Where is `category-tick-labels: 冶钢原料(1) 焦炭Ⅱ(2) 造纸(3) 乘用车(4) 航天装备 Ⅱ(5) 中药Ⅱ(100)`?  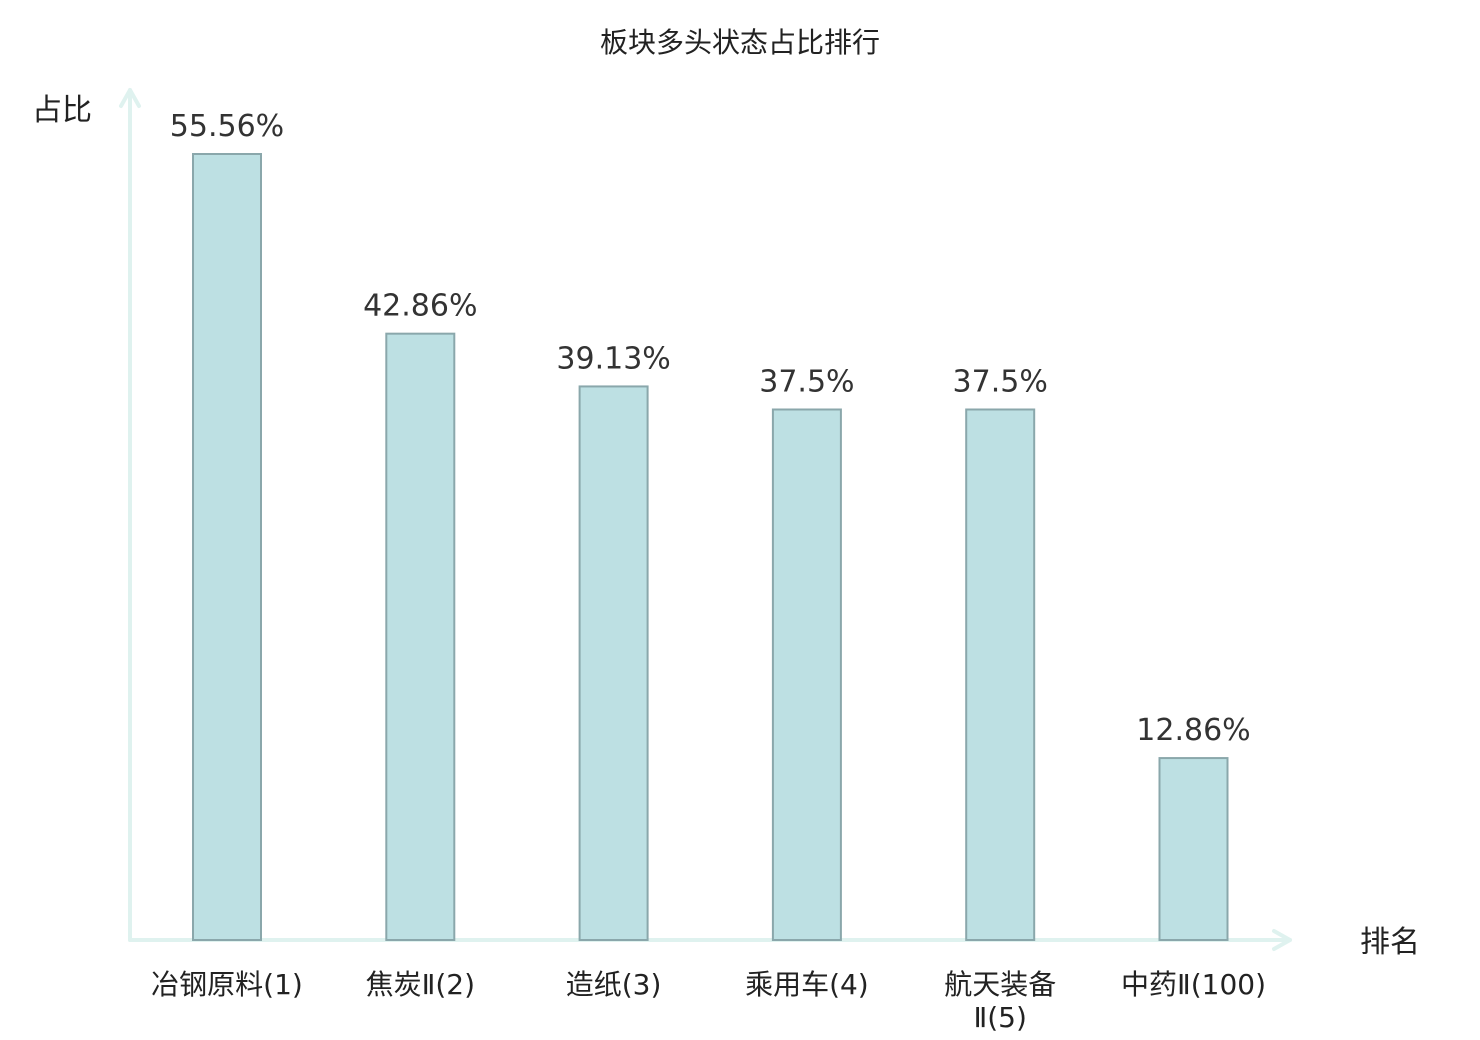
category-tick-labels: 冶钢原料(1) 焦炭Ⅱ(2) 造纸(3) 乘用车(4) 航天装备 Ⅱ(5) 中药Ⅱ(100) is located at coordinates (708, 1001).